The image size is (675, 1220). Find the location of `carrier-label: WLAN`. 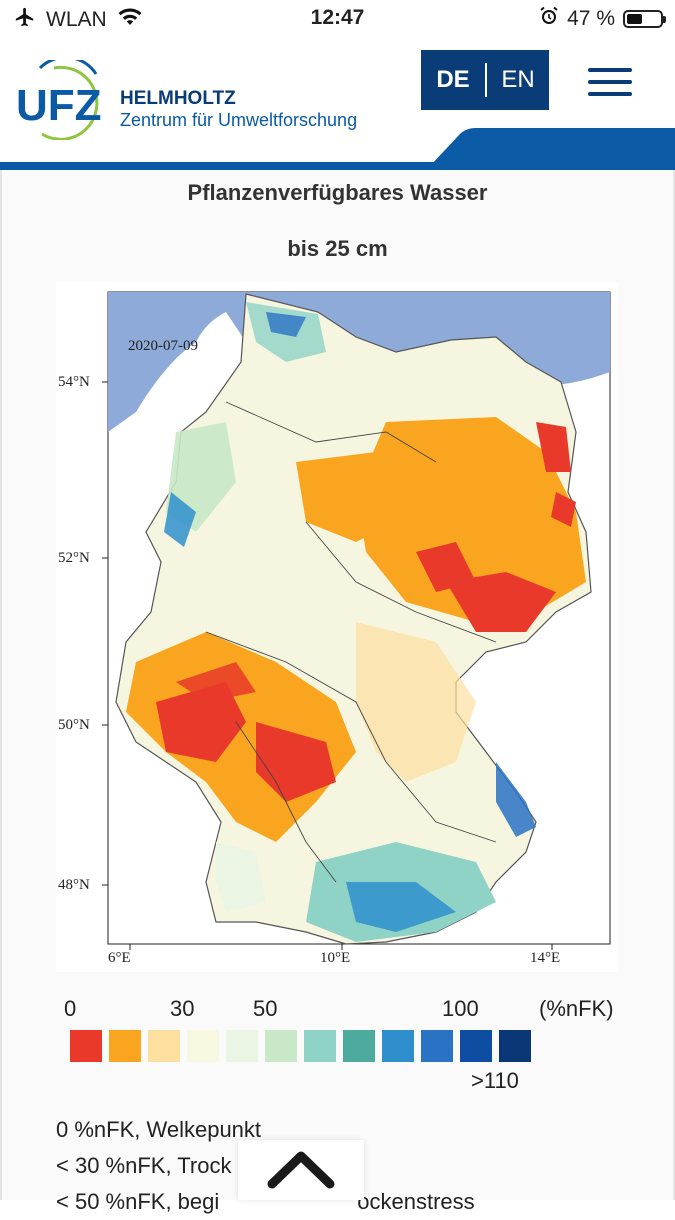

carrier-label: WLAN is located at coordinates (76, 19).